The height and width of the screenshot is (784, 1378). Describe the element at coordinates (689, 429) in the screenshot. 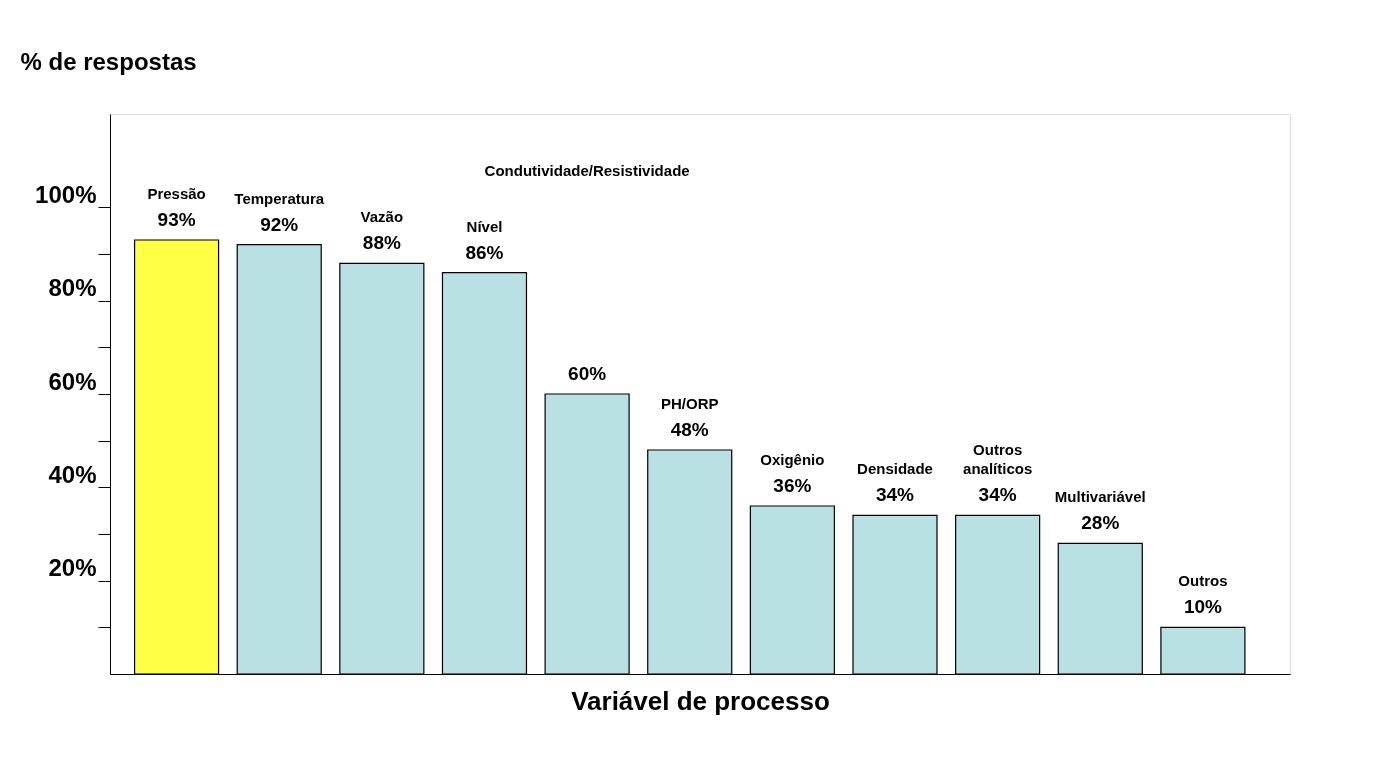

I see `data-label: 48%` at that location.